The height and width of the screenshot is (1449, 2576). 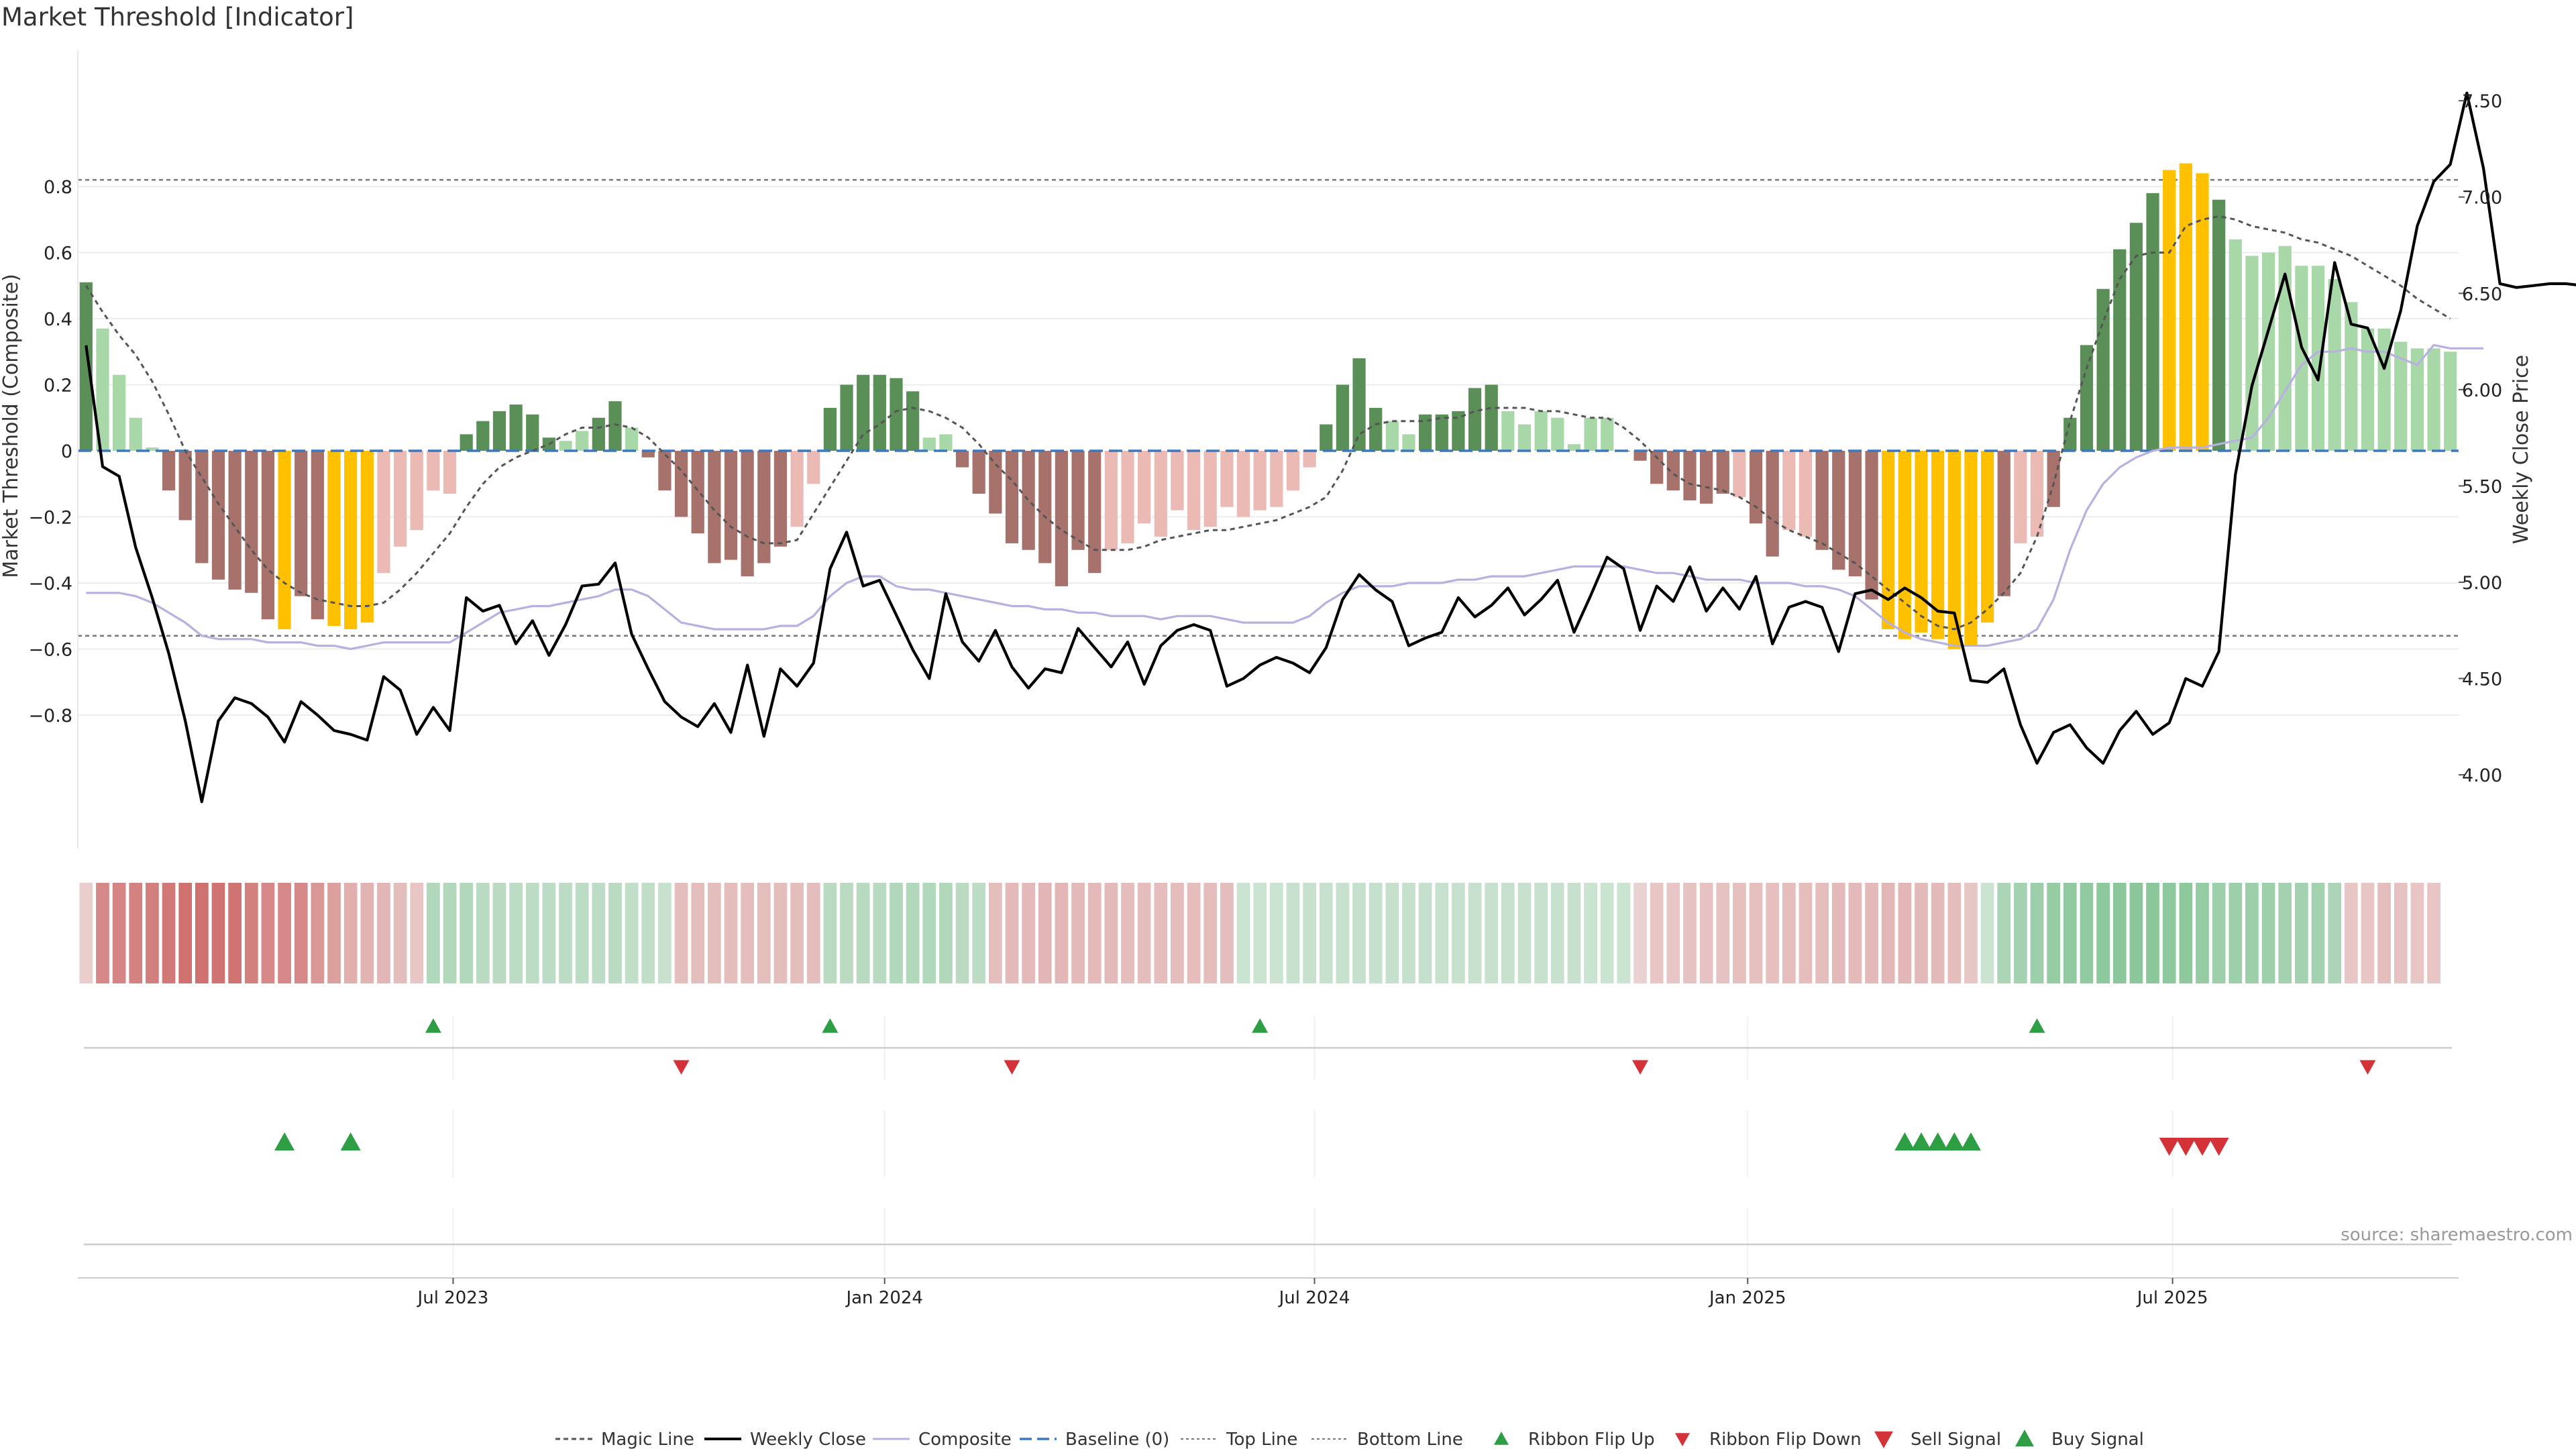 What do you see at coordinates (1410, 1439) in the screenshot?
I see `legend-label: Bottom Line` at bounding box center [1410, 1439].